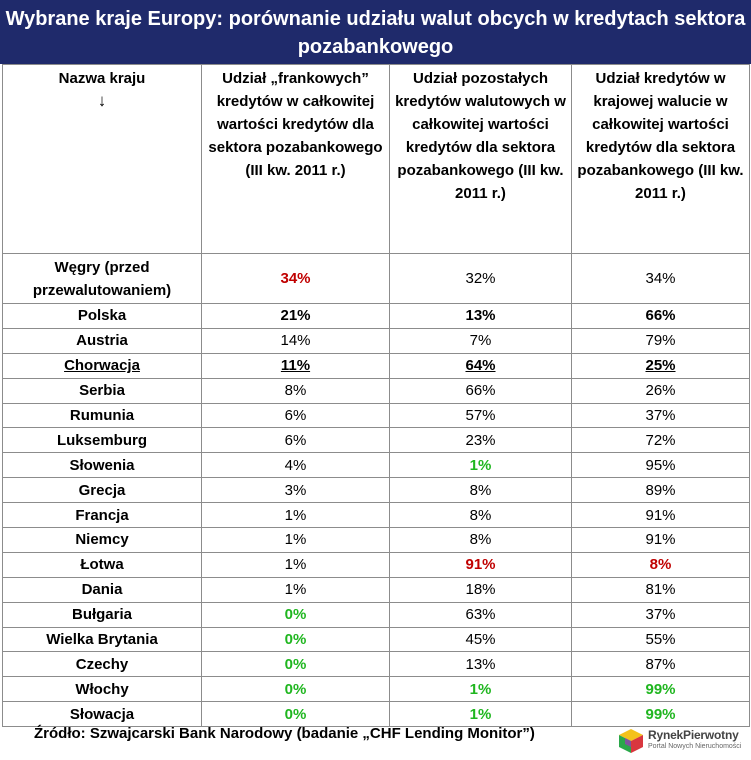  Describe the element at coordinates (102, 689) in the screenshot. I see `cell-country: Włochy` at that location.